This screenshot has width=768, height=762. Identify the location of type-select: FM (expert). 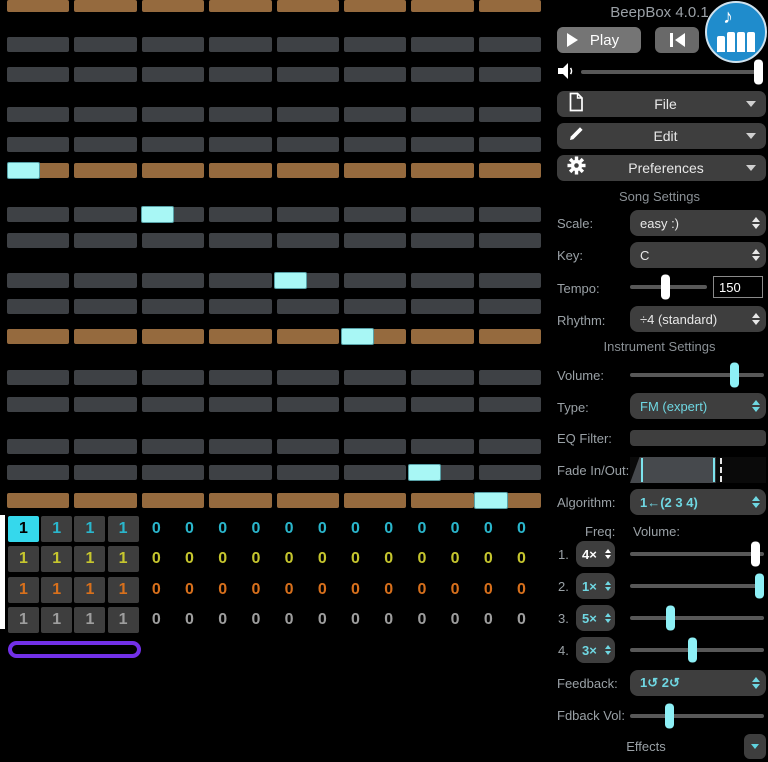
(698, 406).